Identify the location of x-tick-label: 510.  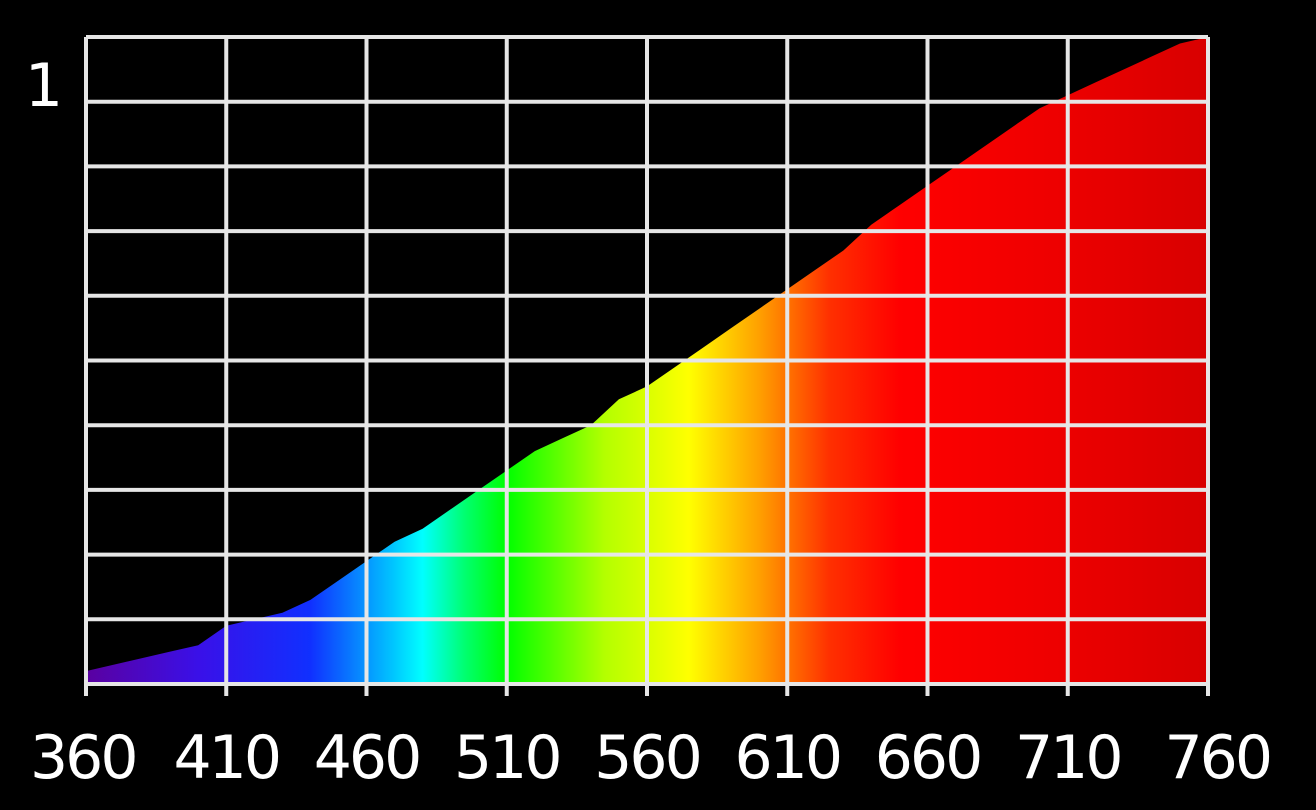
(507, 758).